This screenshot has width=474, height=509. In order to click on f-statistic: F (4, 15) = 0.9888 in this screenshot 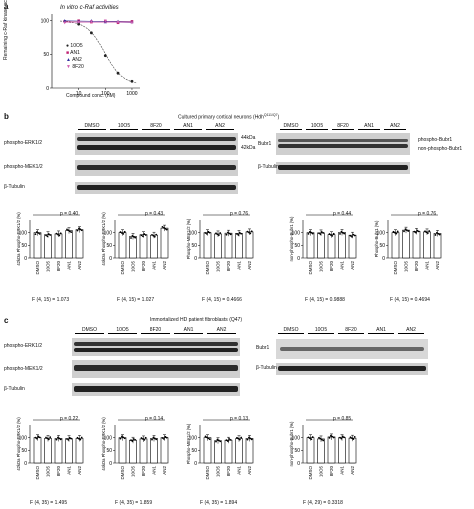, I will do `click(325, 300)`.